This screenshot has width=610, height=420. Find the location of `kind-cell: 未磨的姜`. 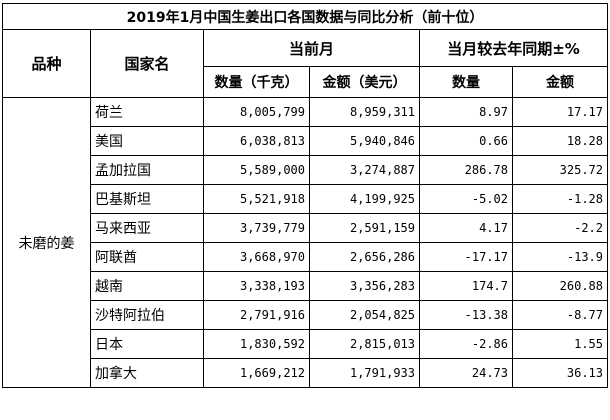

kind-cell: 未磨的姜 is located at coordinates (46, 242).